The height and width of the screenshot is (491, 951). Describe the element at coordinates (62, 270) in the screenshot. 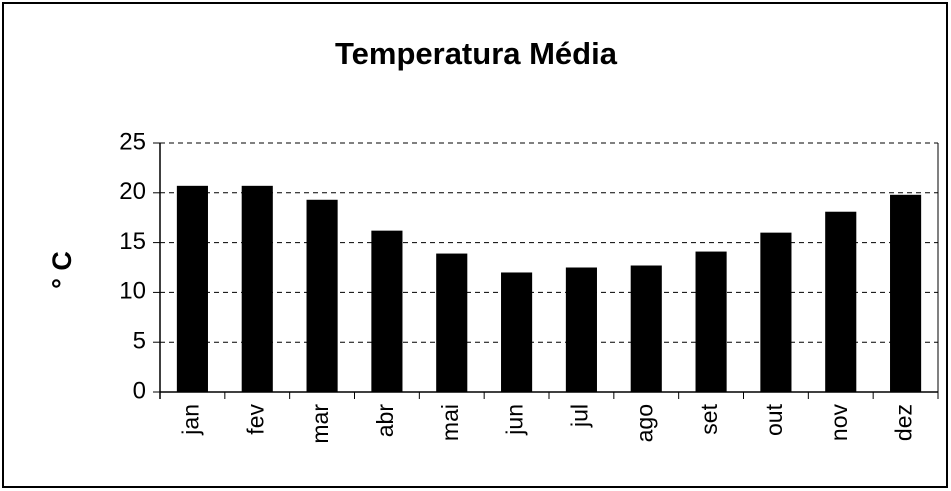

I see `y-axis-label: ° C` at that location.